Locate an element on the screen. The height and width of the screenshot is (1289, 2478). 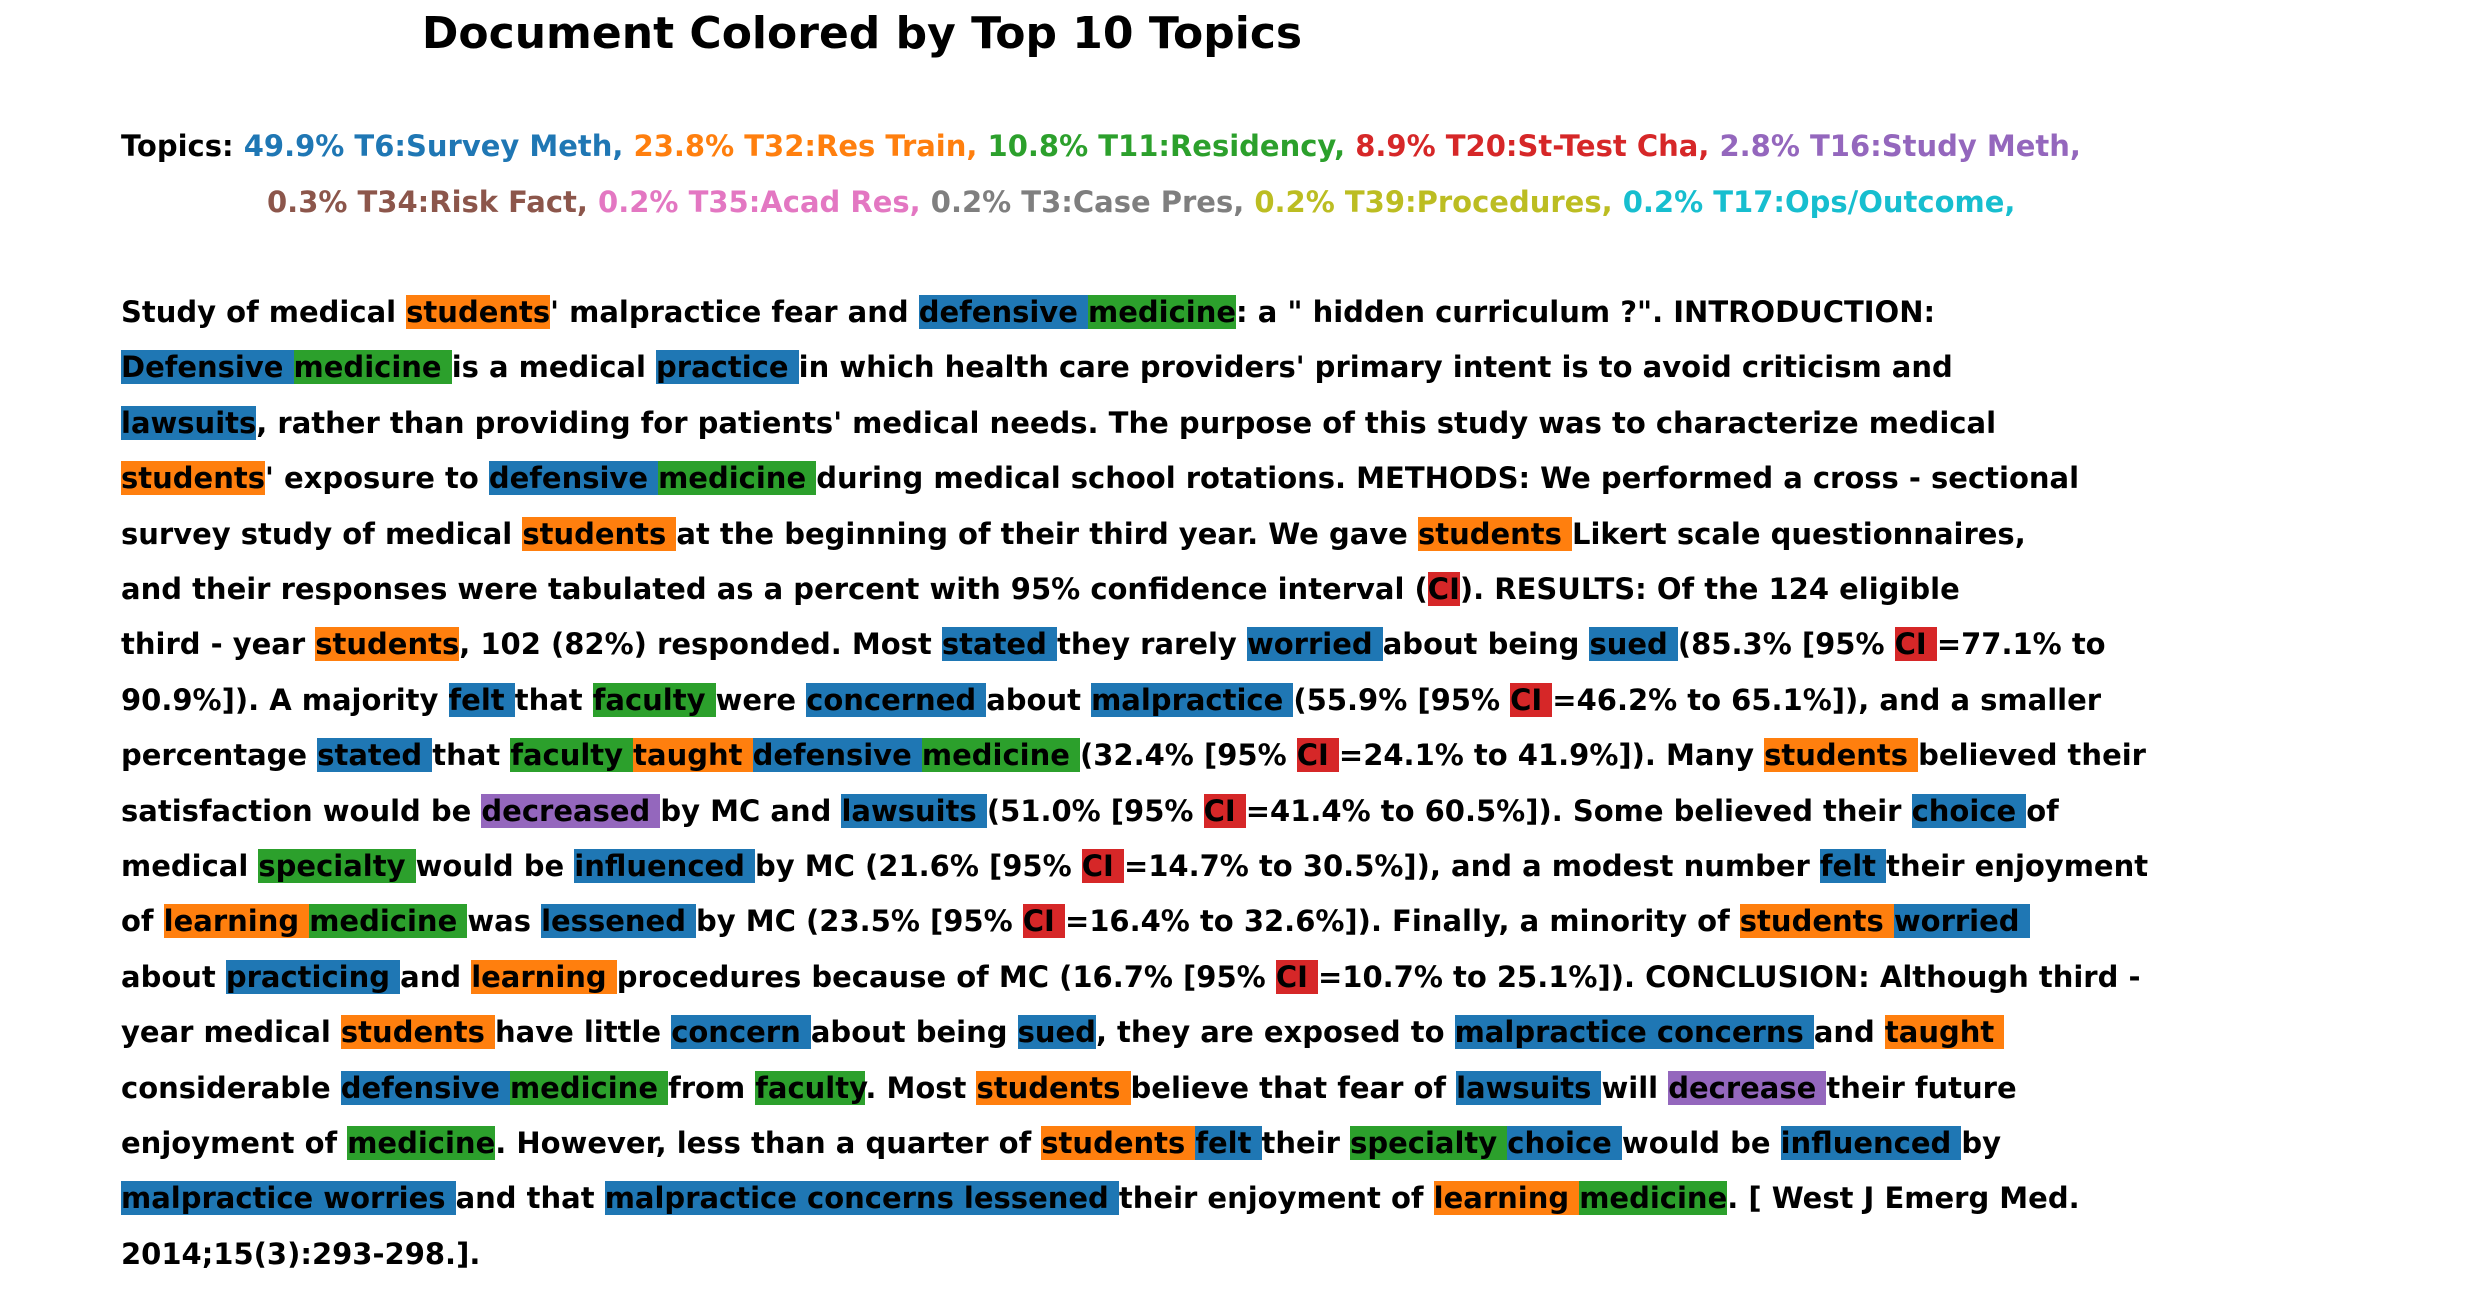
text-run: enjoyment of is located at coordinates (234, 1143).